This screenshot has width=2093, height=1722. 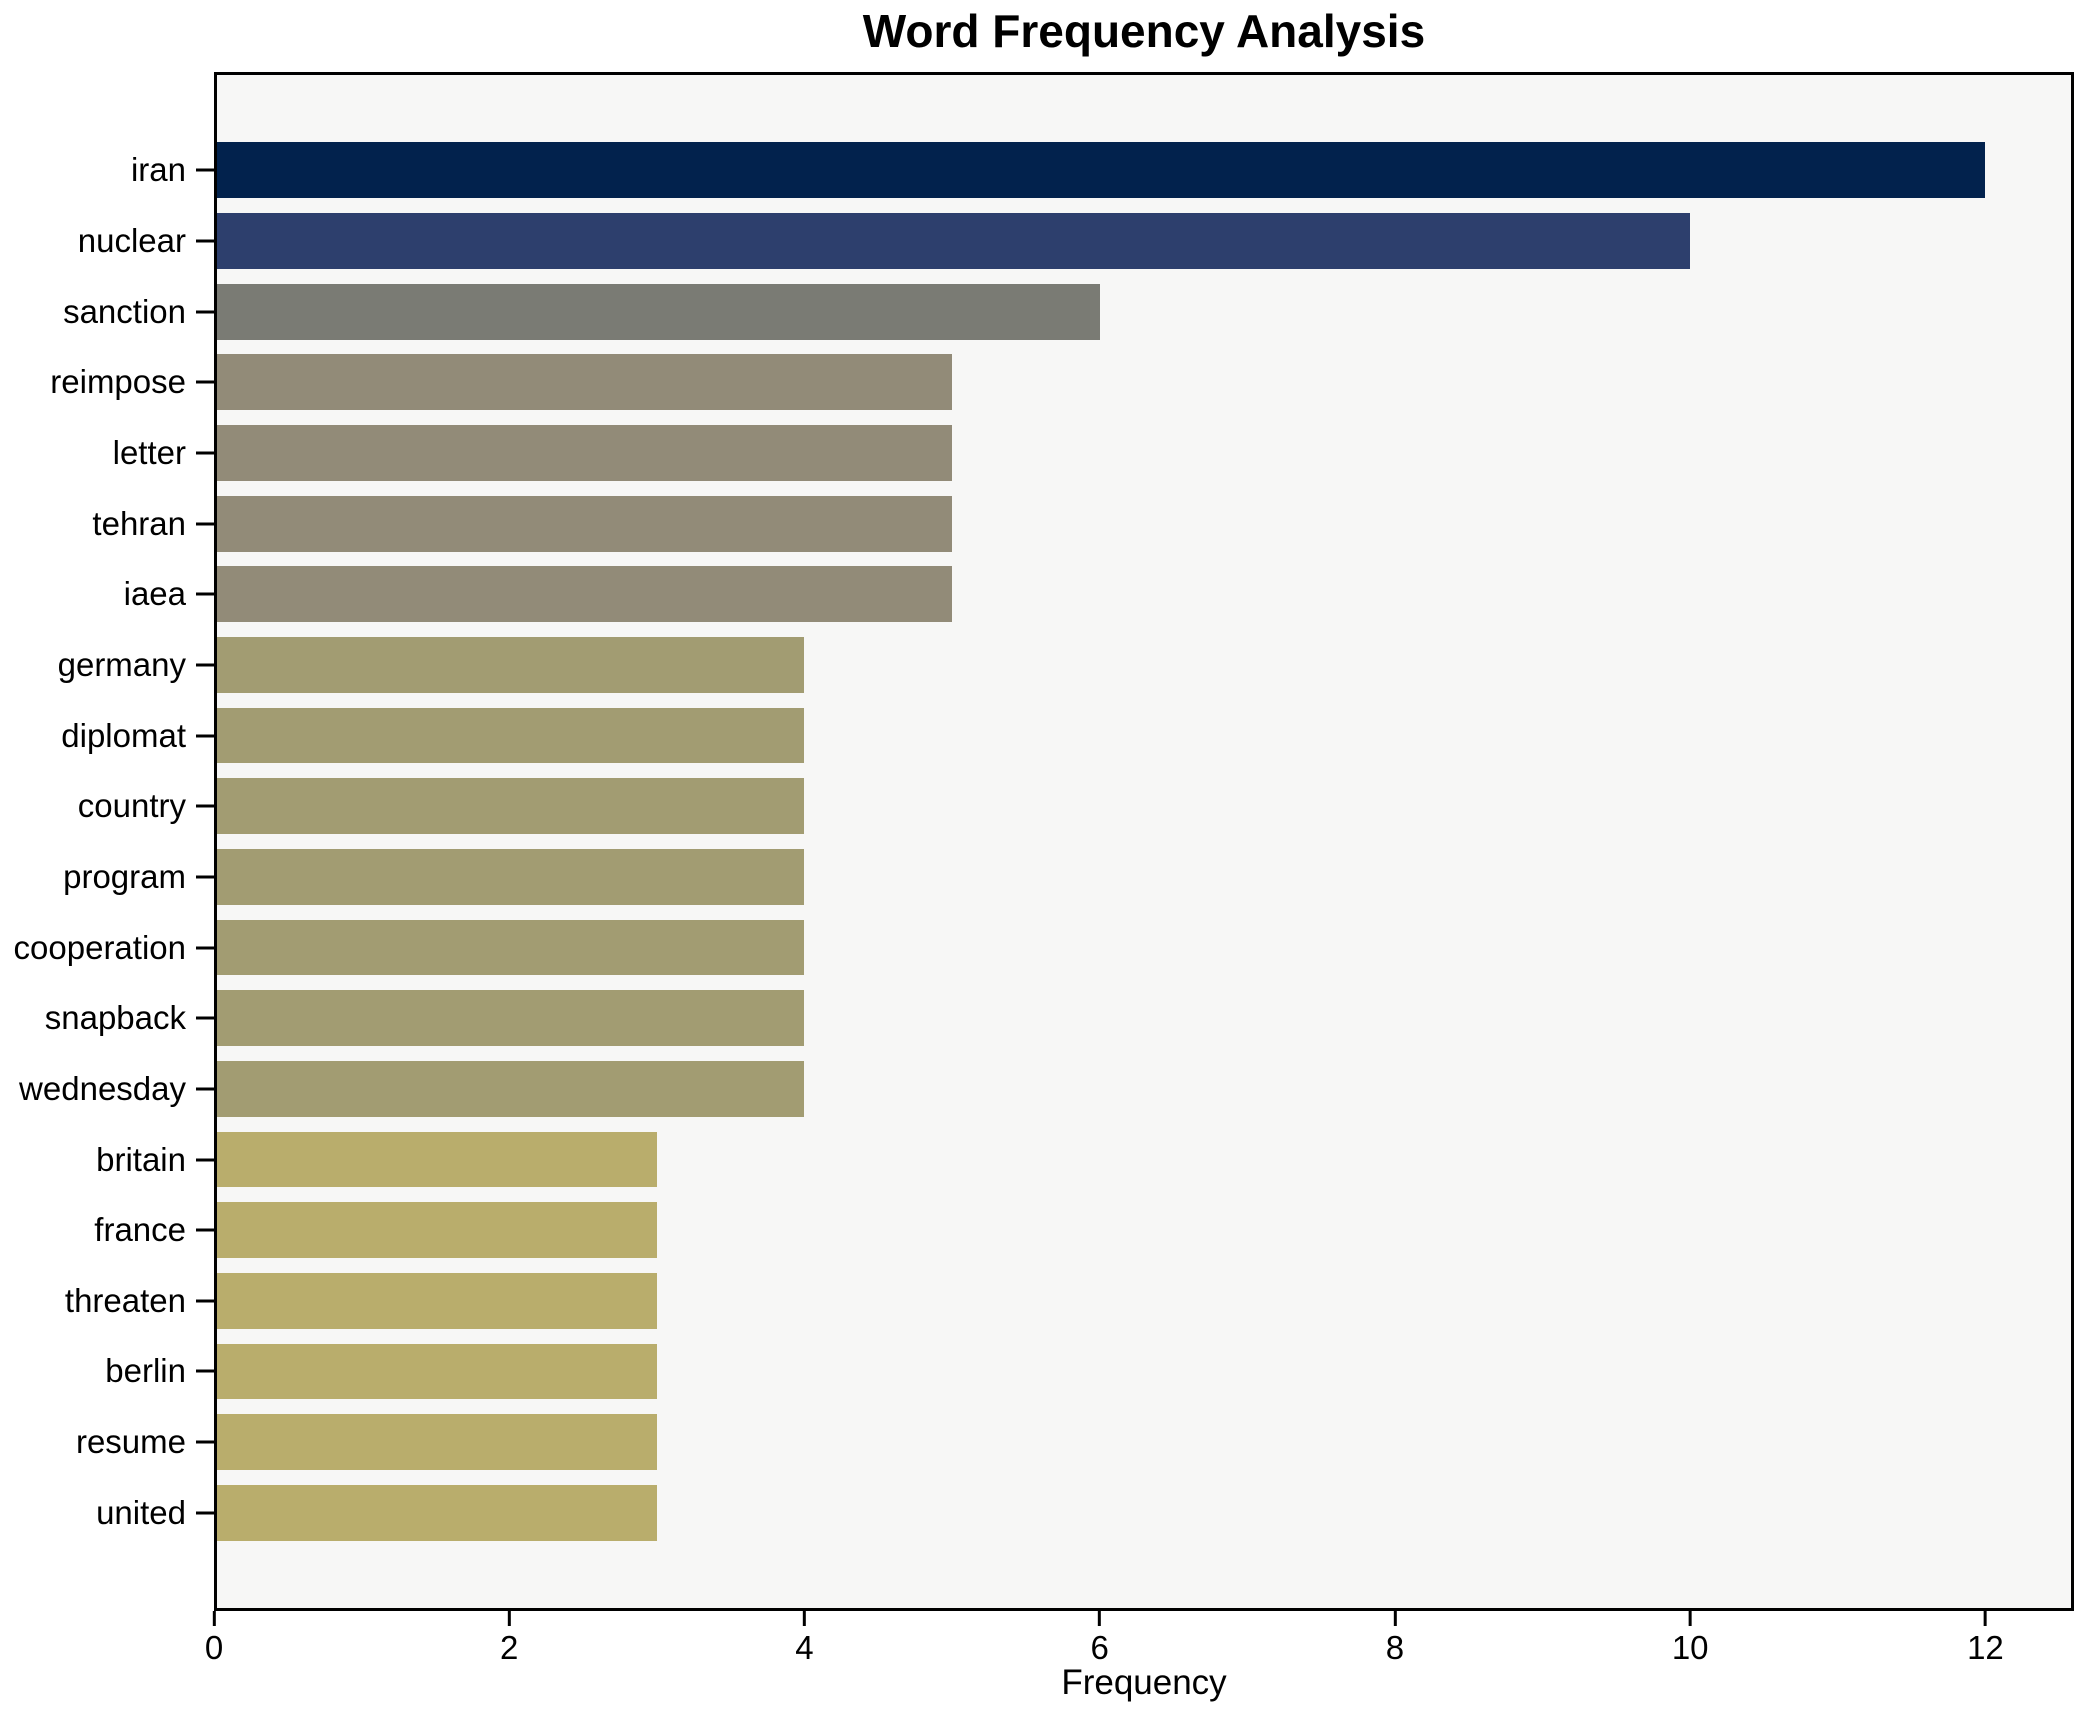 What do you see at coordinates (509, 1647) in the screenshot?
I see `x-tick-label: 2` at bounding box center [509, 1647].